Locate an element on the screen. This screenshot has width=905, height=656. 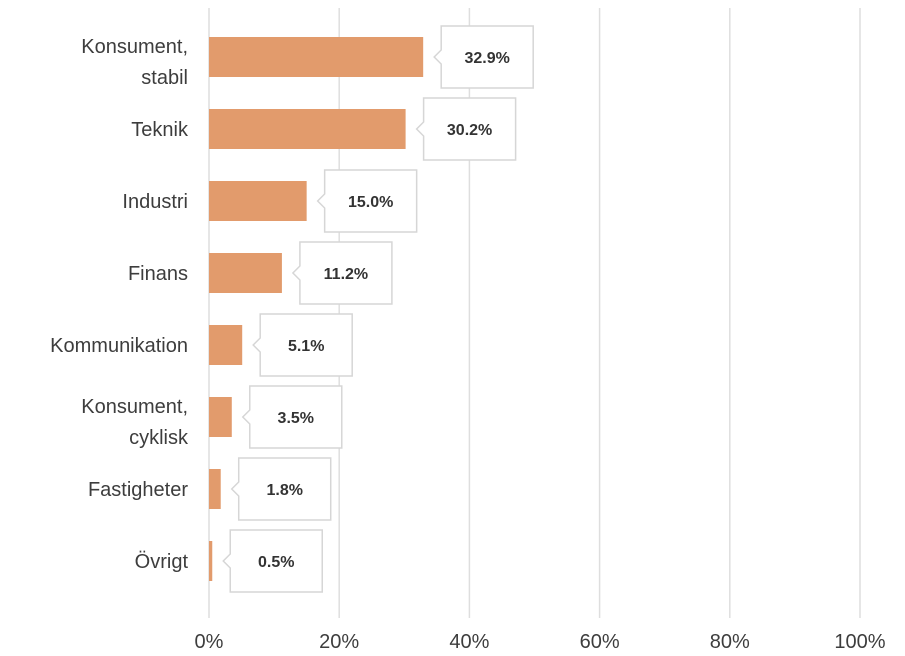
value-label: 0.5% is located at coordinates (276, 562).